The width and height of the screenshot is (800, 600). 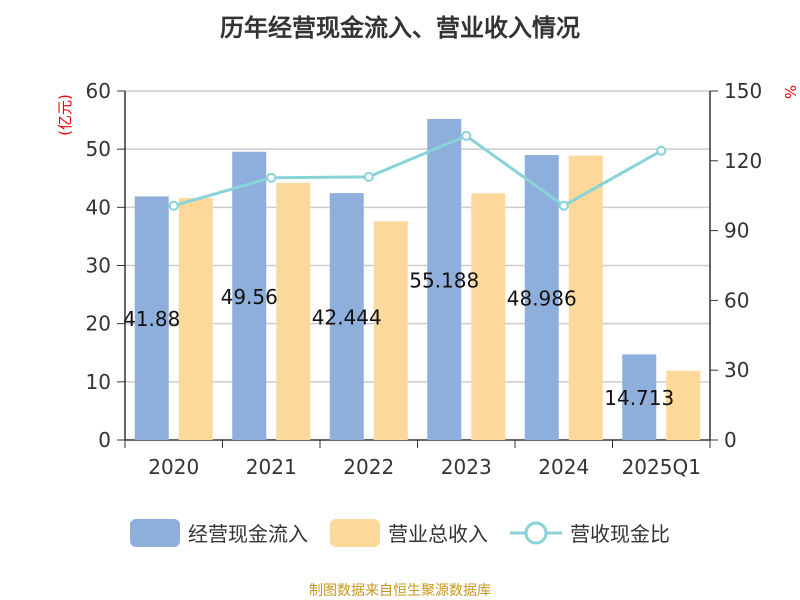 I want to click on legend-line-icon, so click(x=536, y=532).